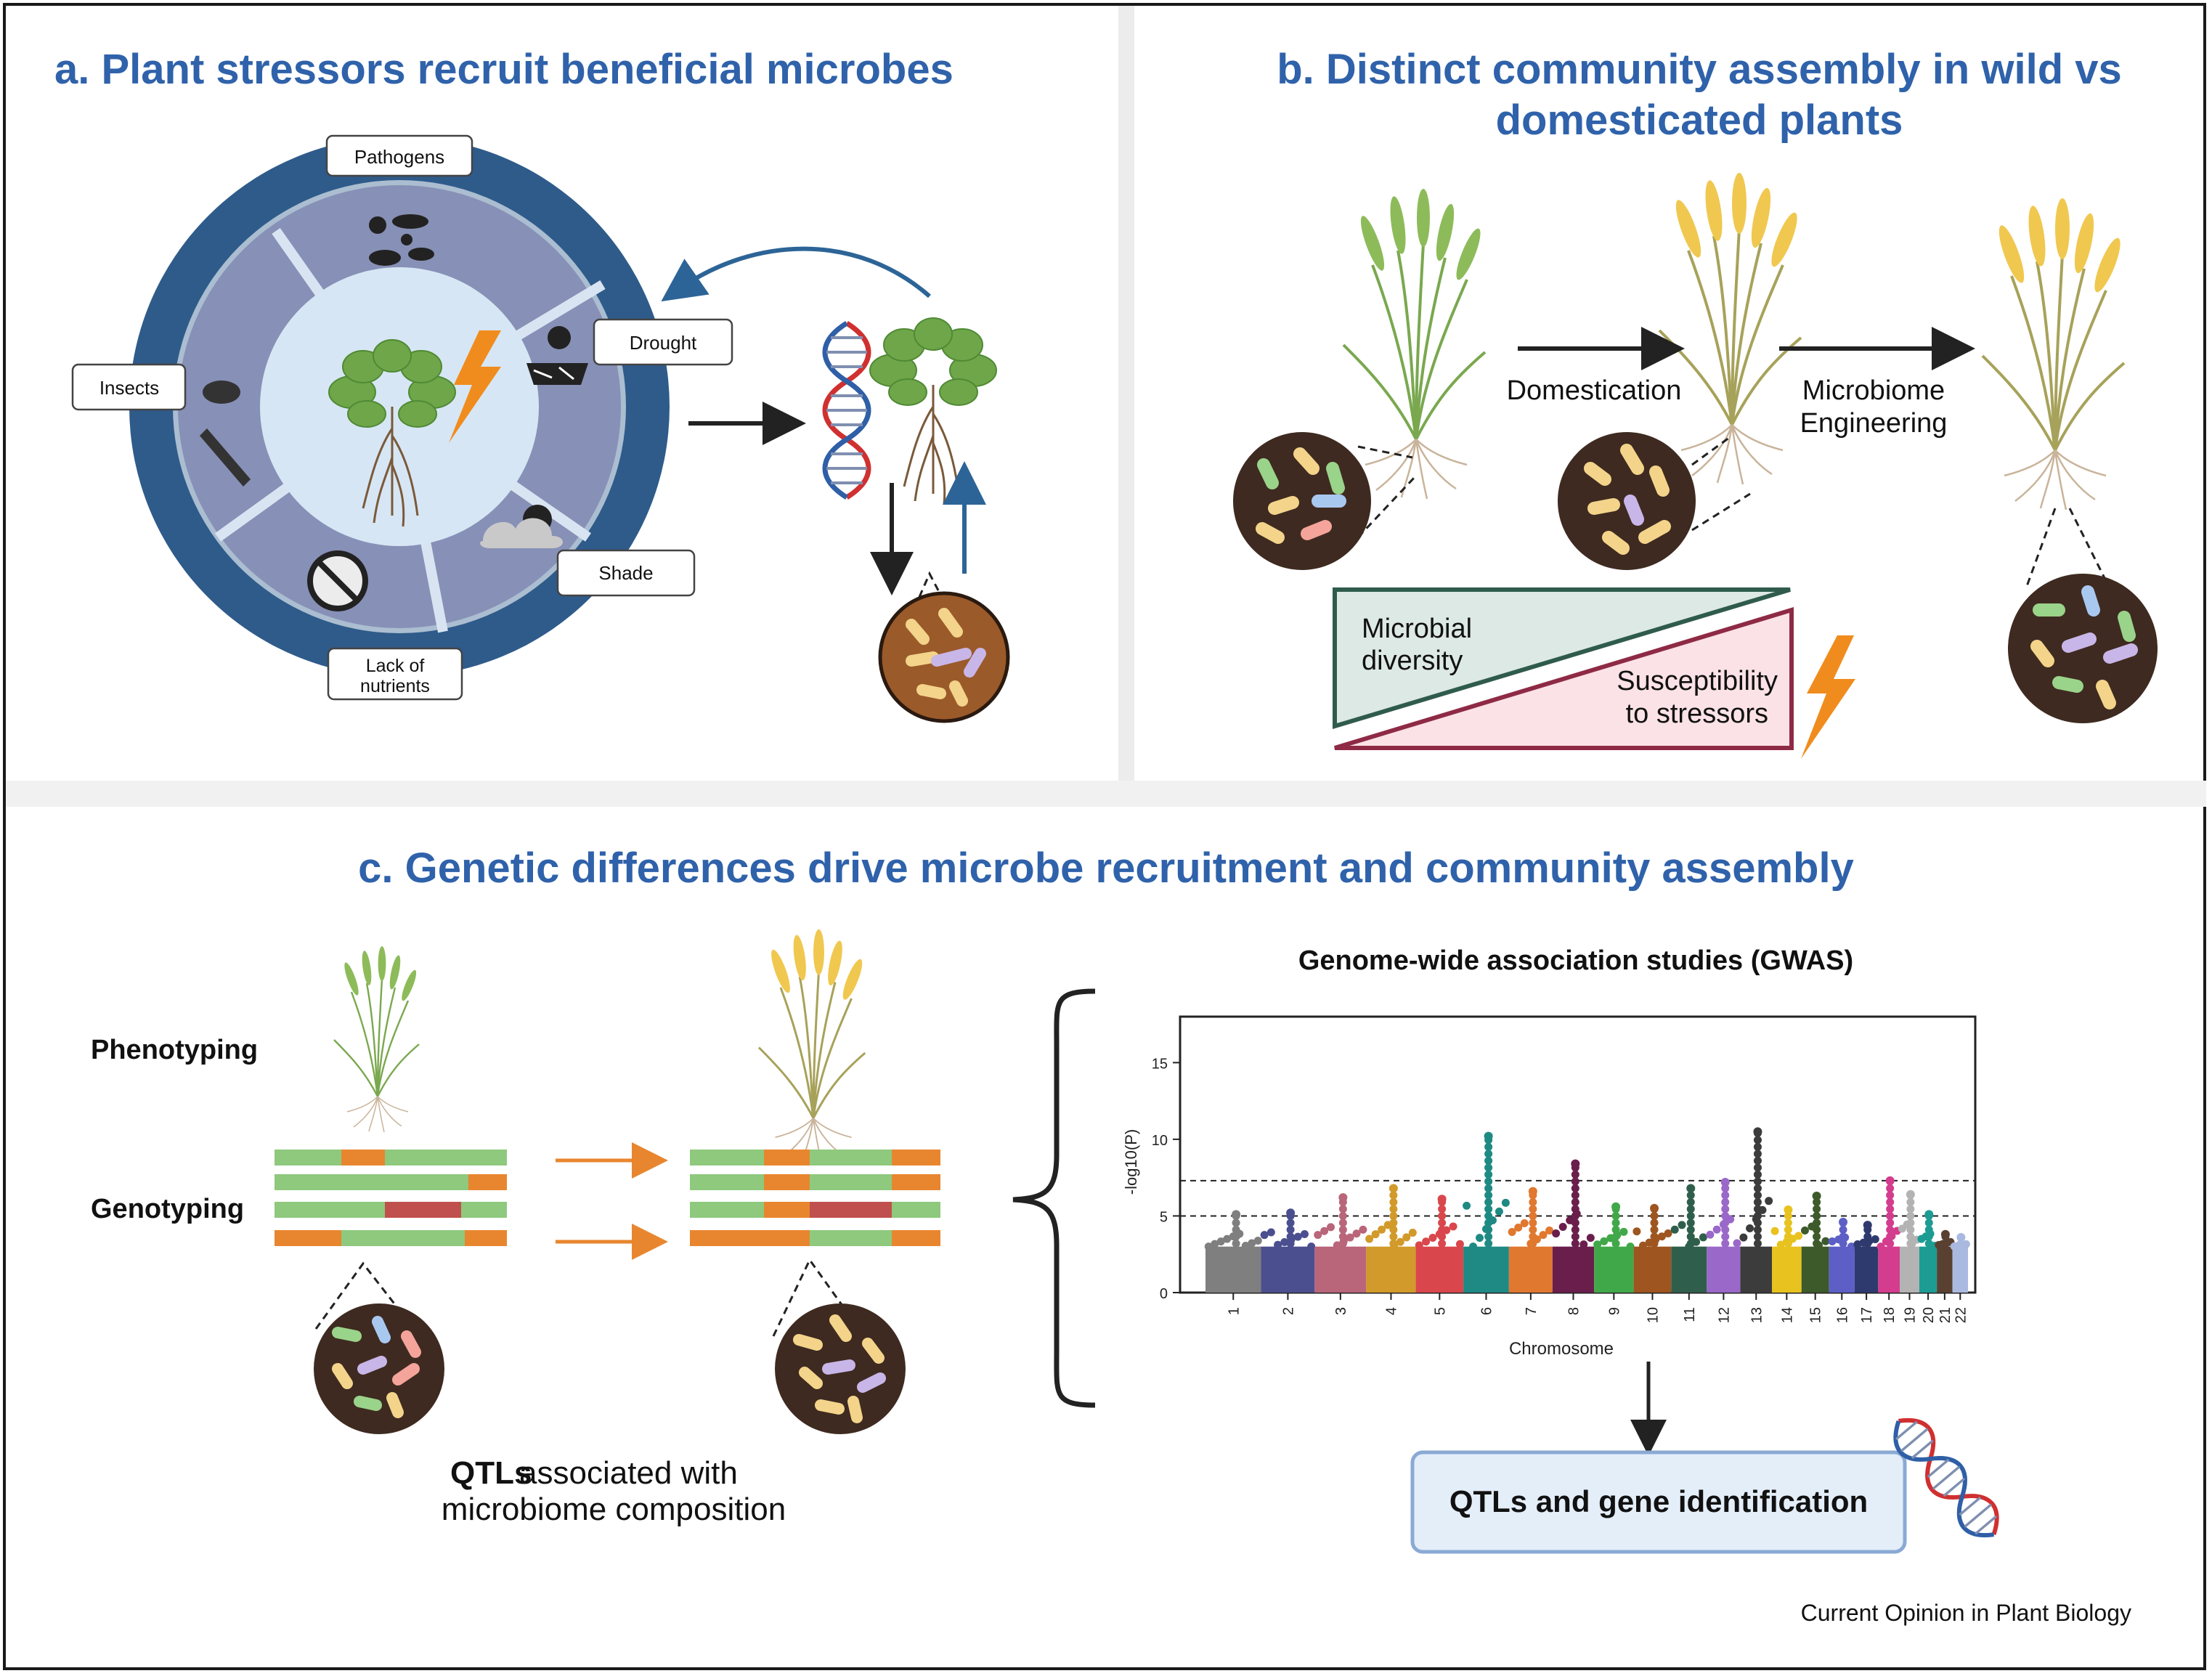 Image resolution: width=2212 pixels, height=1676 pixels. What do you see at coordinates (1341, 1311) in the screenshot?
I see `x-tick-label: 3` at bounding box center [1341, 1311].